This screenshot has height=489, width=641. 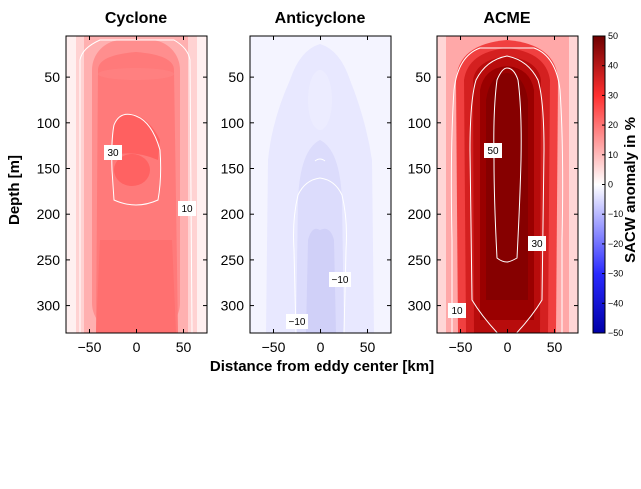 What do you see at coordinates (322, 366) in the screenshot?
I see `x-axis-label: Distance from eddy center [km]` at bounding box center [322, 366].